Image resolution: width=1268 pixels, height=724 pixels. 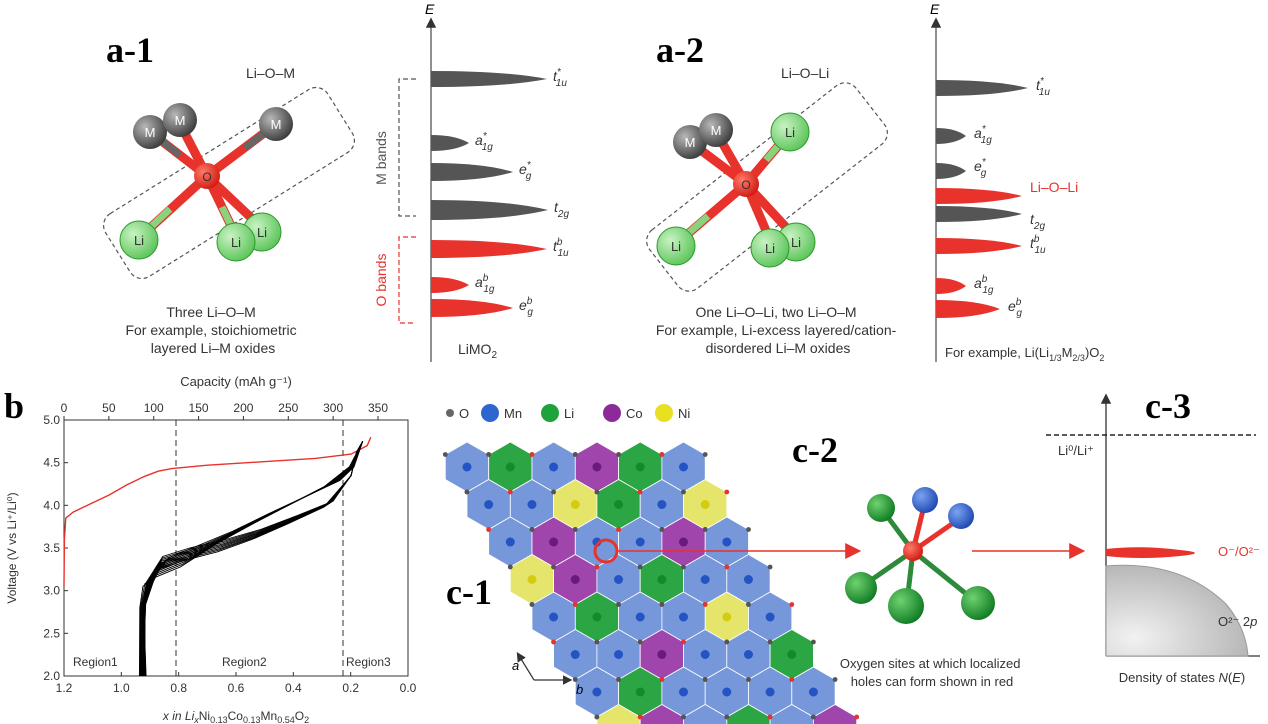 What do you see at coordinates (199, 408) in the screenshot?
I see `b-top-tick-label: 150` at bounding box center [199, 408].